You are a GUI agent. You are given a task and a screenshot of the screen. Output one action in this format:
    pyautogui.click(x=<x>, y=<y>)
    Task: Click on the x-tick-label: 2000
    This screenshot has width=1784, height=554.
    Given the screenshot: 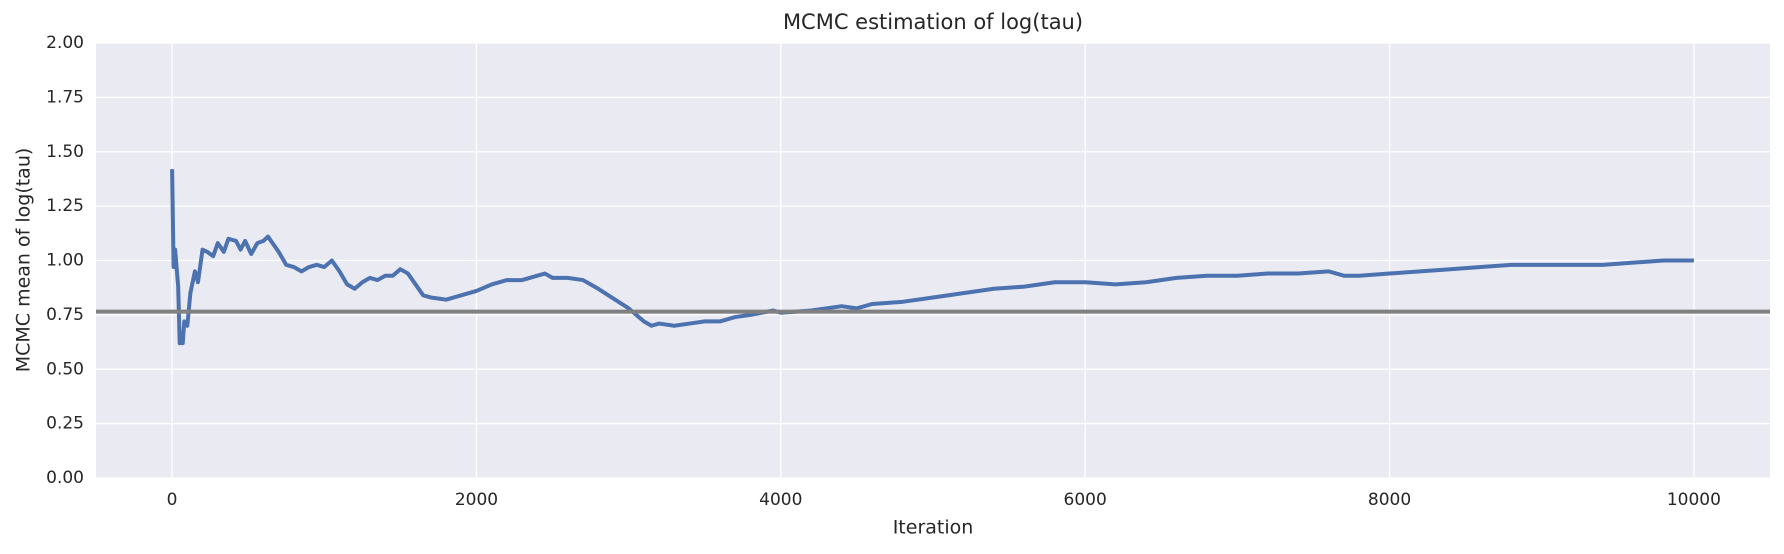 What is the action you would take?
    pyautogui.click(x=476, y=500)
    